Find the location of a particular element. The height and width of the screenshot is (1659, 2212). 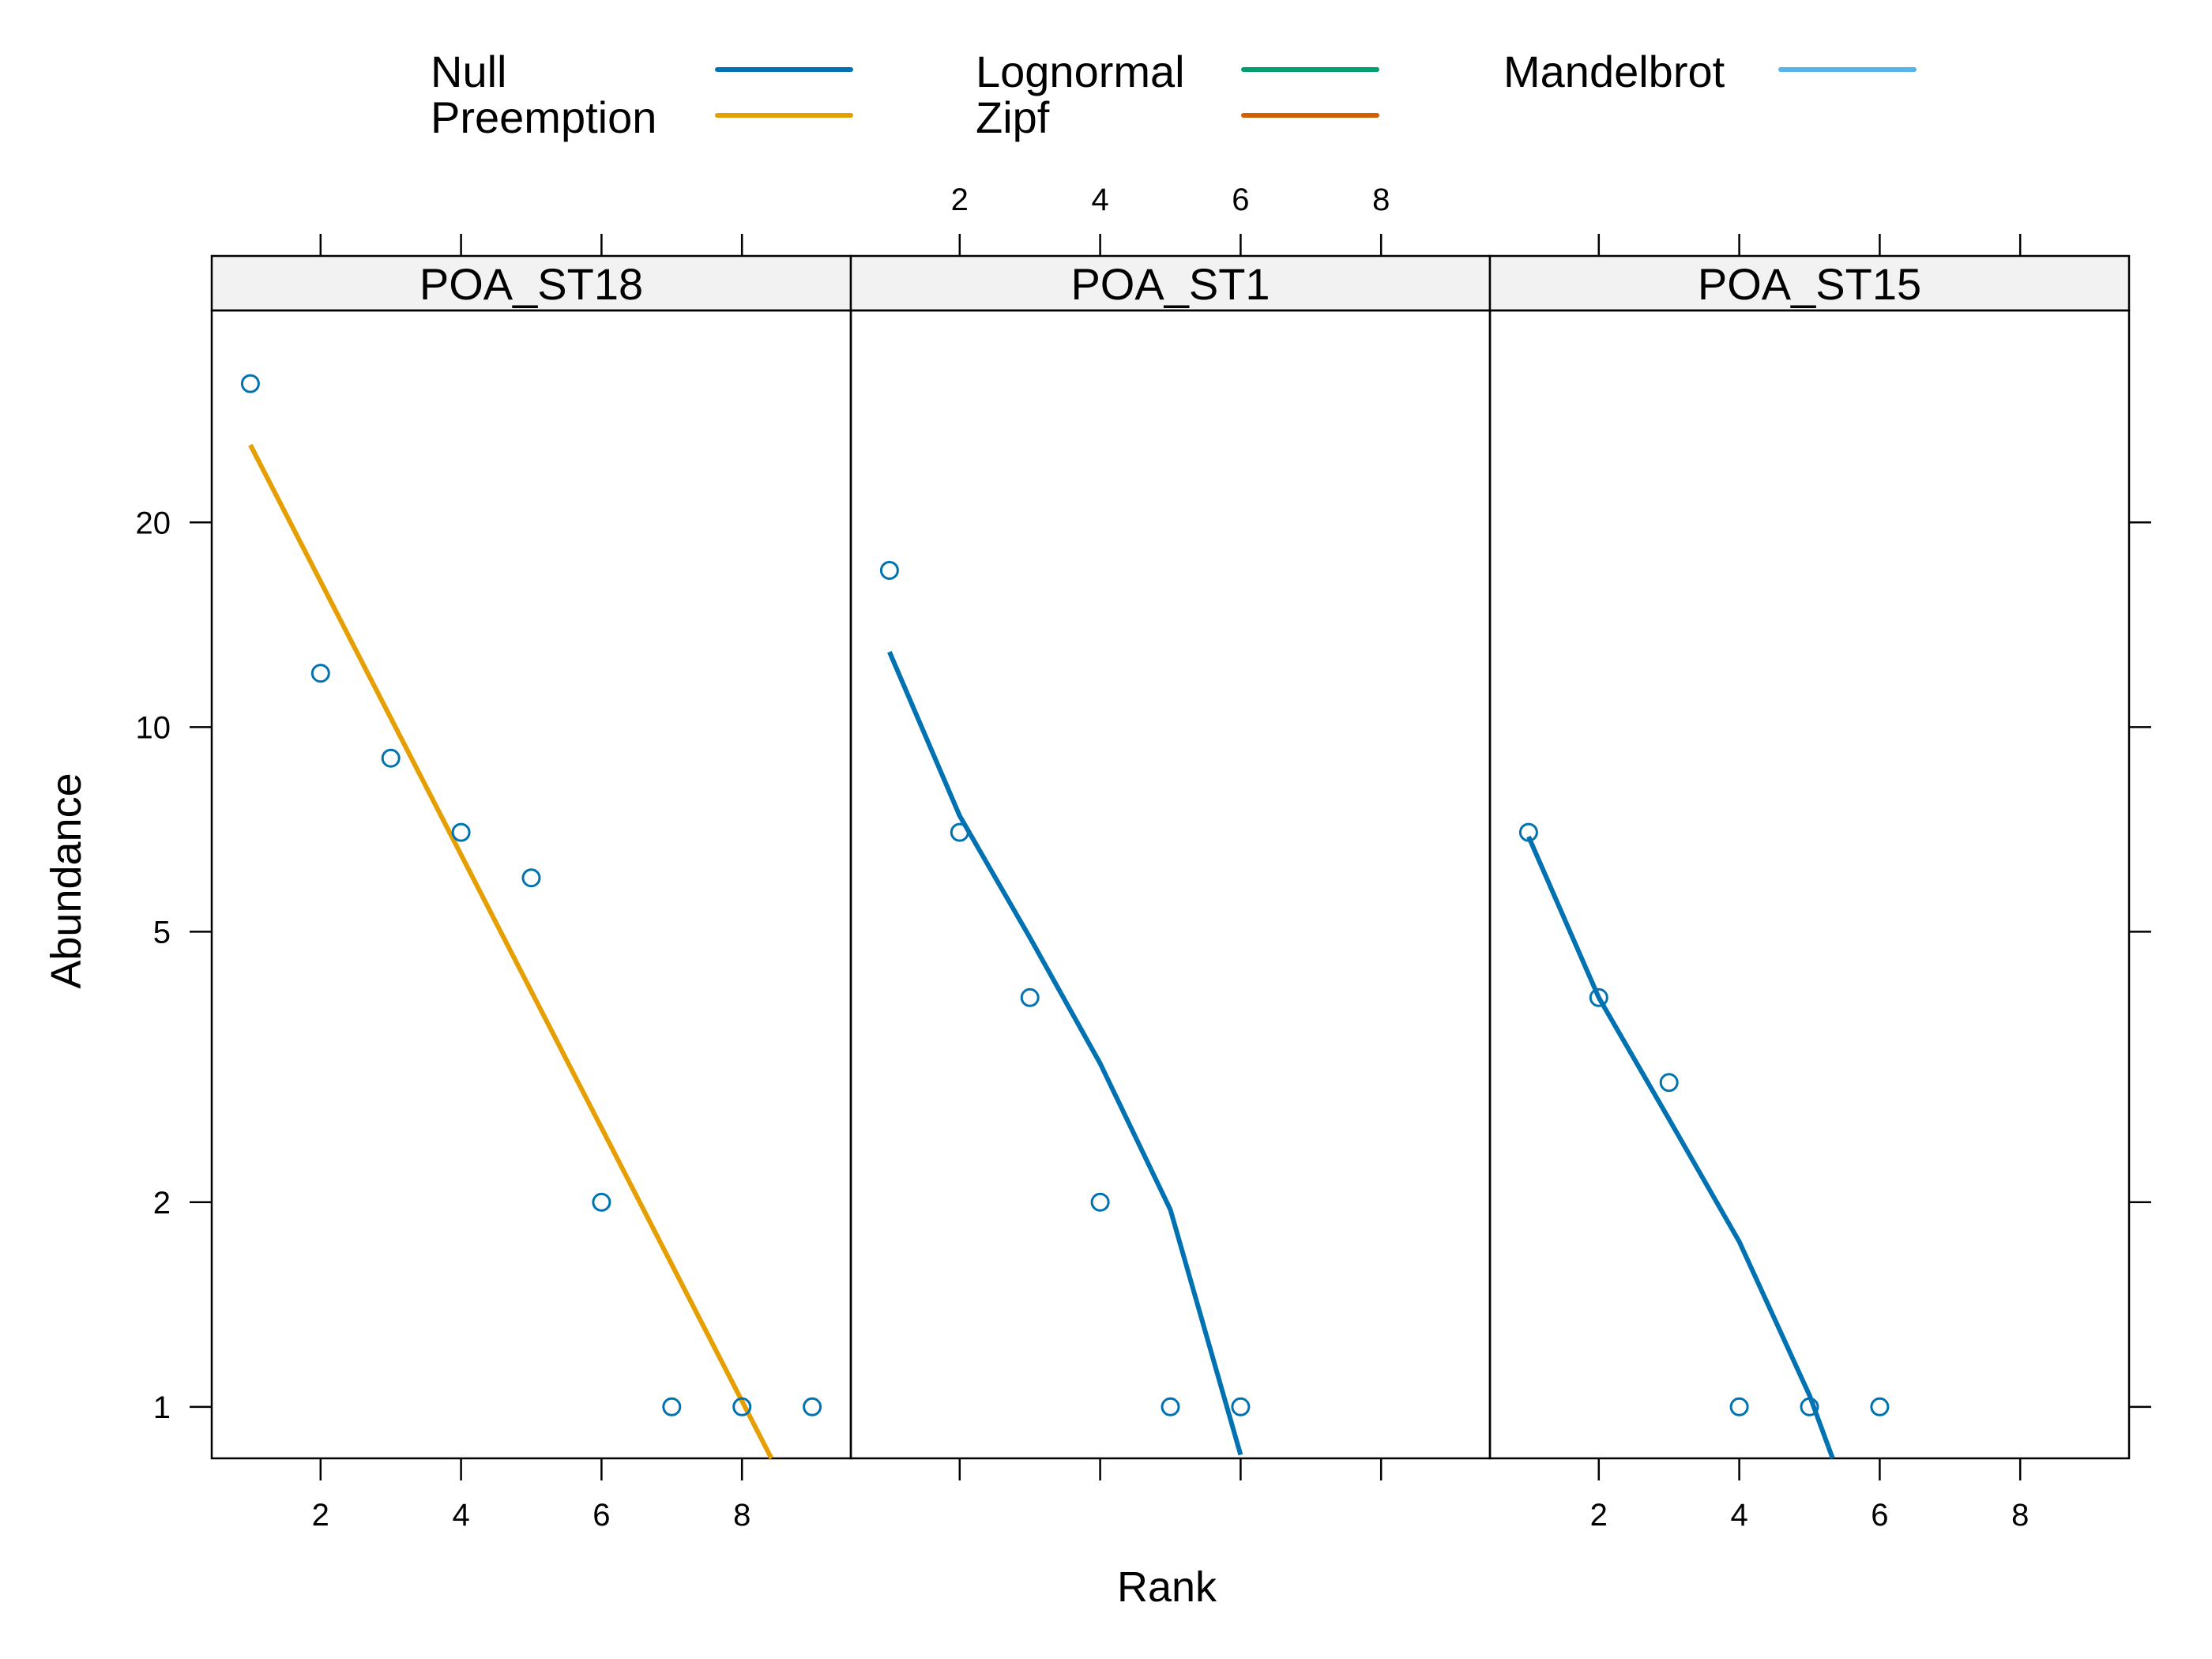

legend-item-lognormal: Lognormal is located at coordinates (1177, 71).